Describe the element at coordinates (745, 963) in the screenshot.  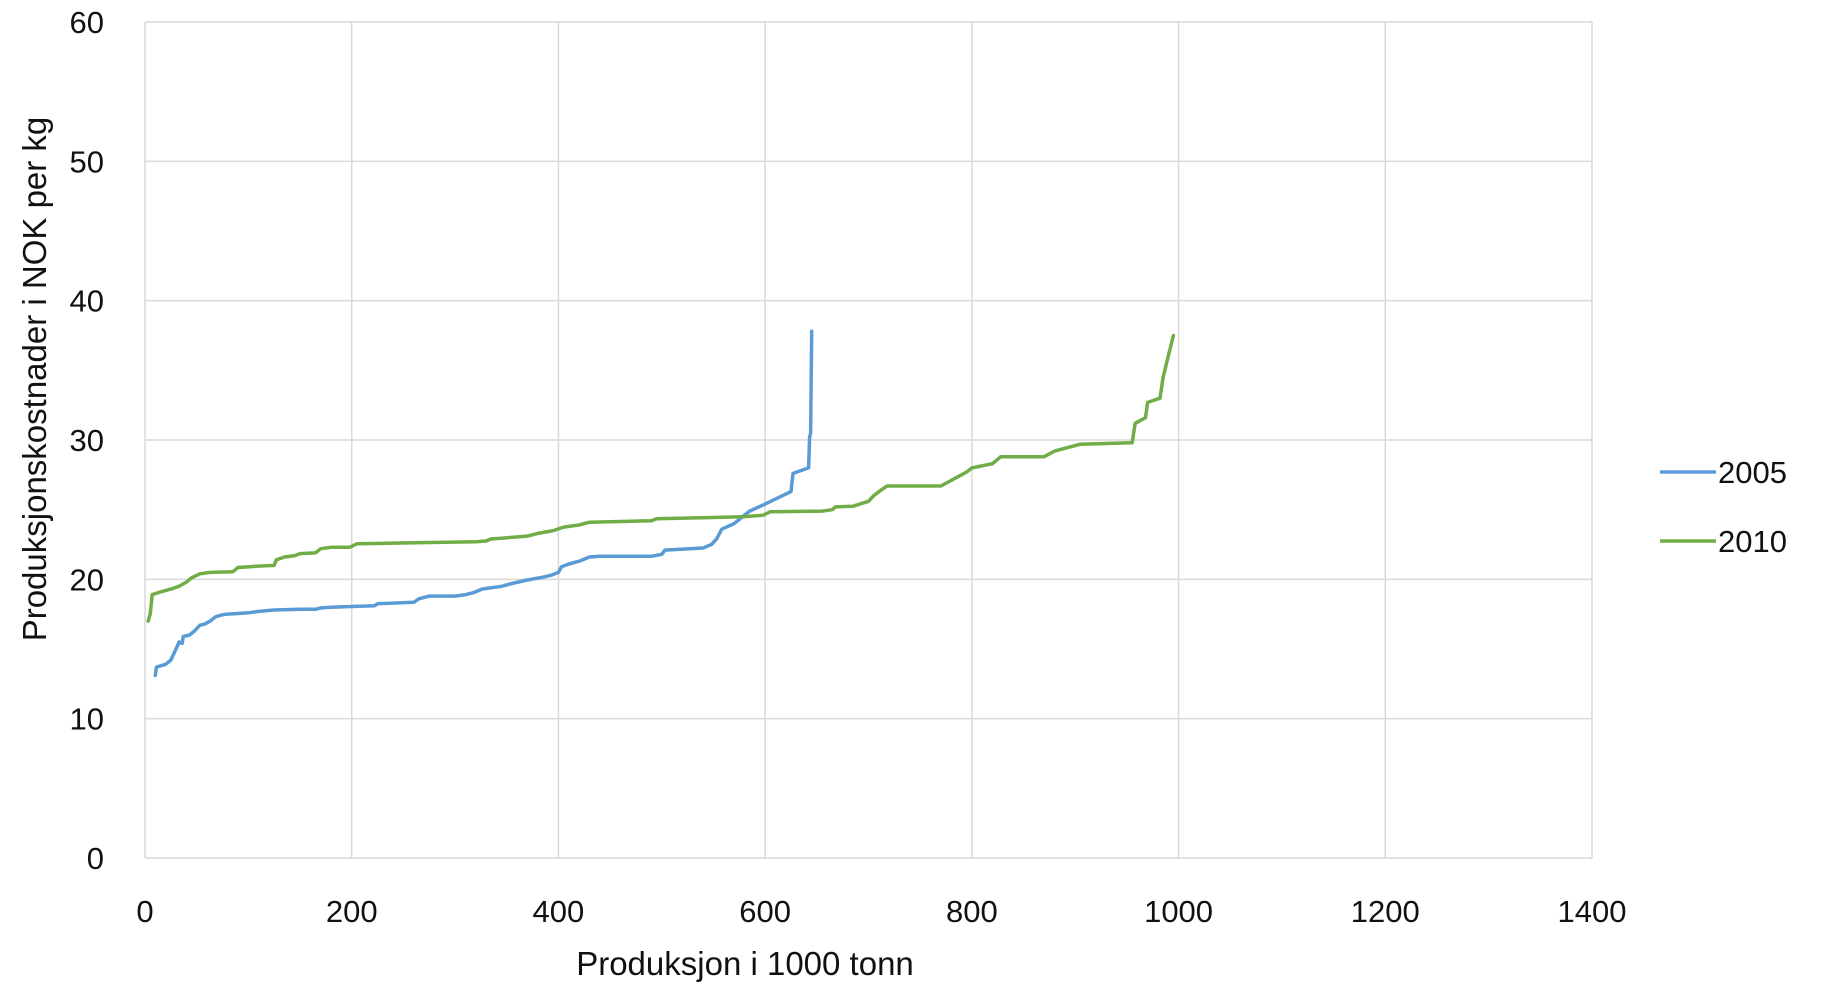
I see `x-axis-label: Produksjon i 1000 tonn` at that location.